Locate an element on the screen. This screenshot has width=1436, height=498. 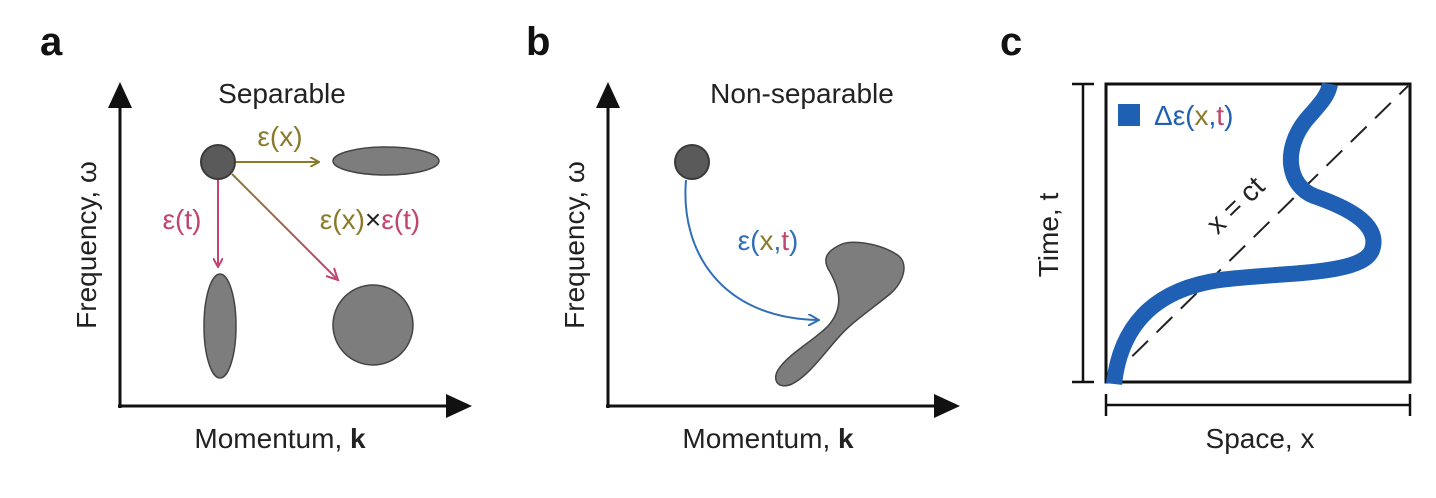
plot-frame is located at coordinates (1258, 233).